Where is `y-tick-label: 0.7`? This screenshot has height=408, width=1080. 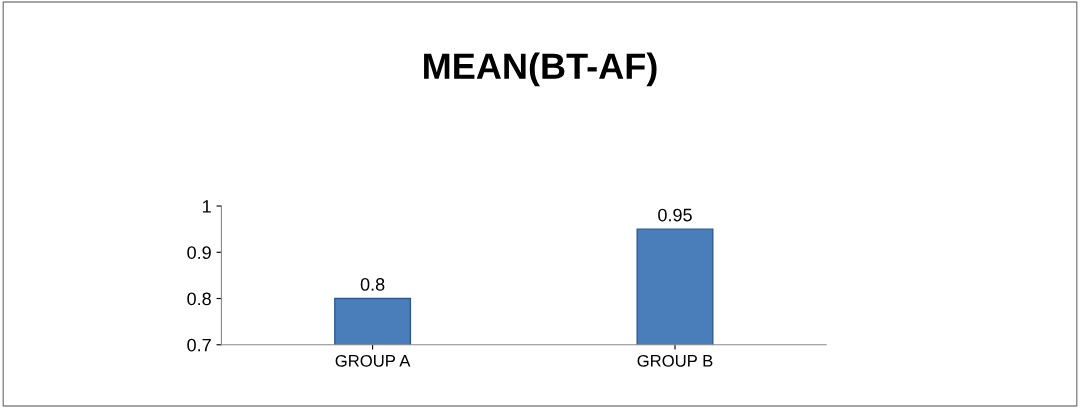 y-tick-label: 0.7 is located at coordinates (199, 345).